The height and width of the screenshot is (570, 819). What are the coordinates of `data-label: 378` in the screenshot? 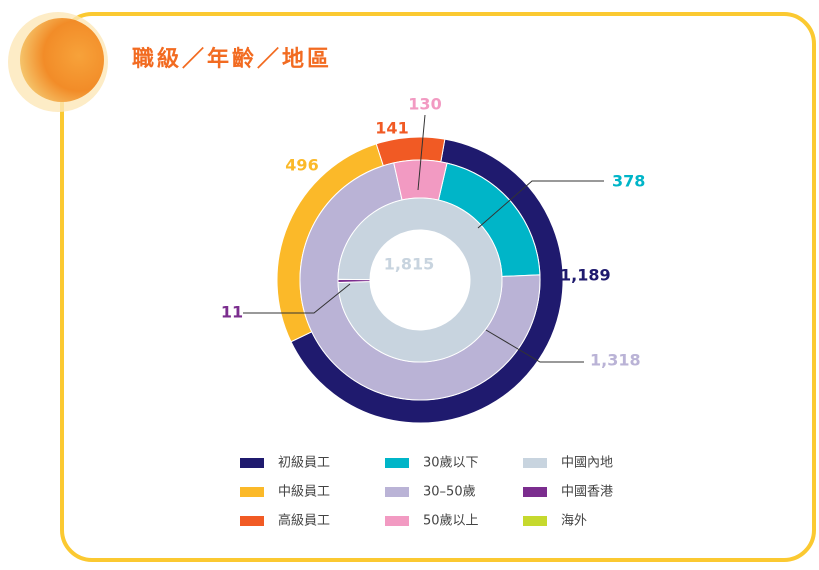 It's located at (628, 181).